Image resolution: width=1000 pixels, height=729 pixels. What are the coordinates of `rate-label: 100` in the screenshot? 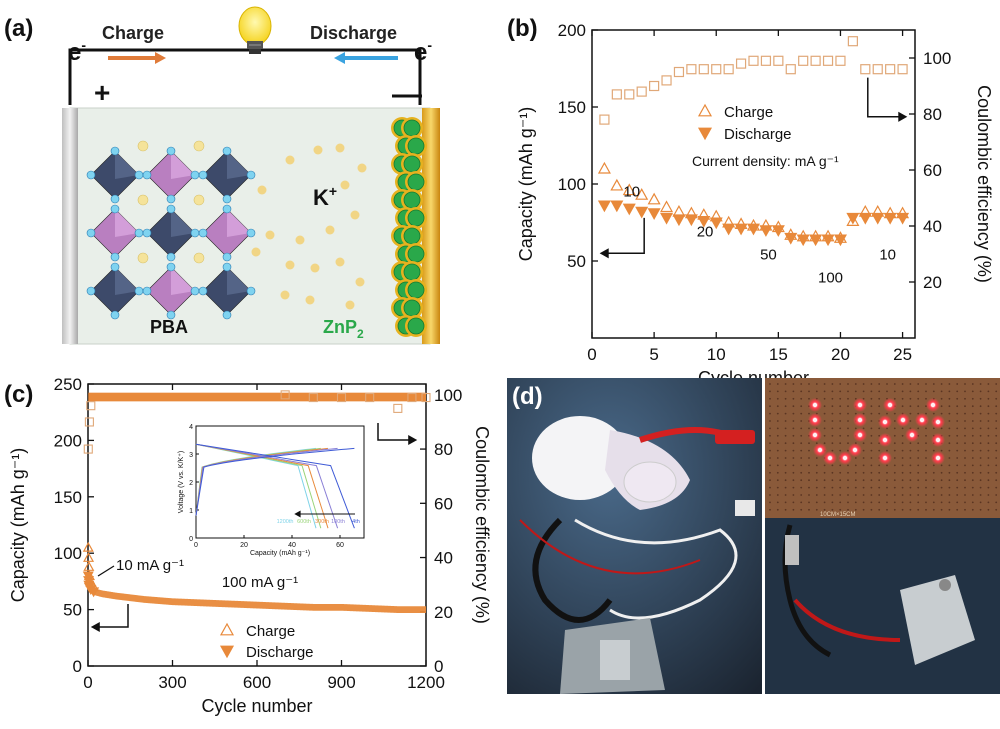 It's located at (830, 278).